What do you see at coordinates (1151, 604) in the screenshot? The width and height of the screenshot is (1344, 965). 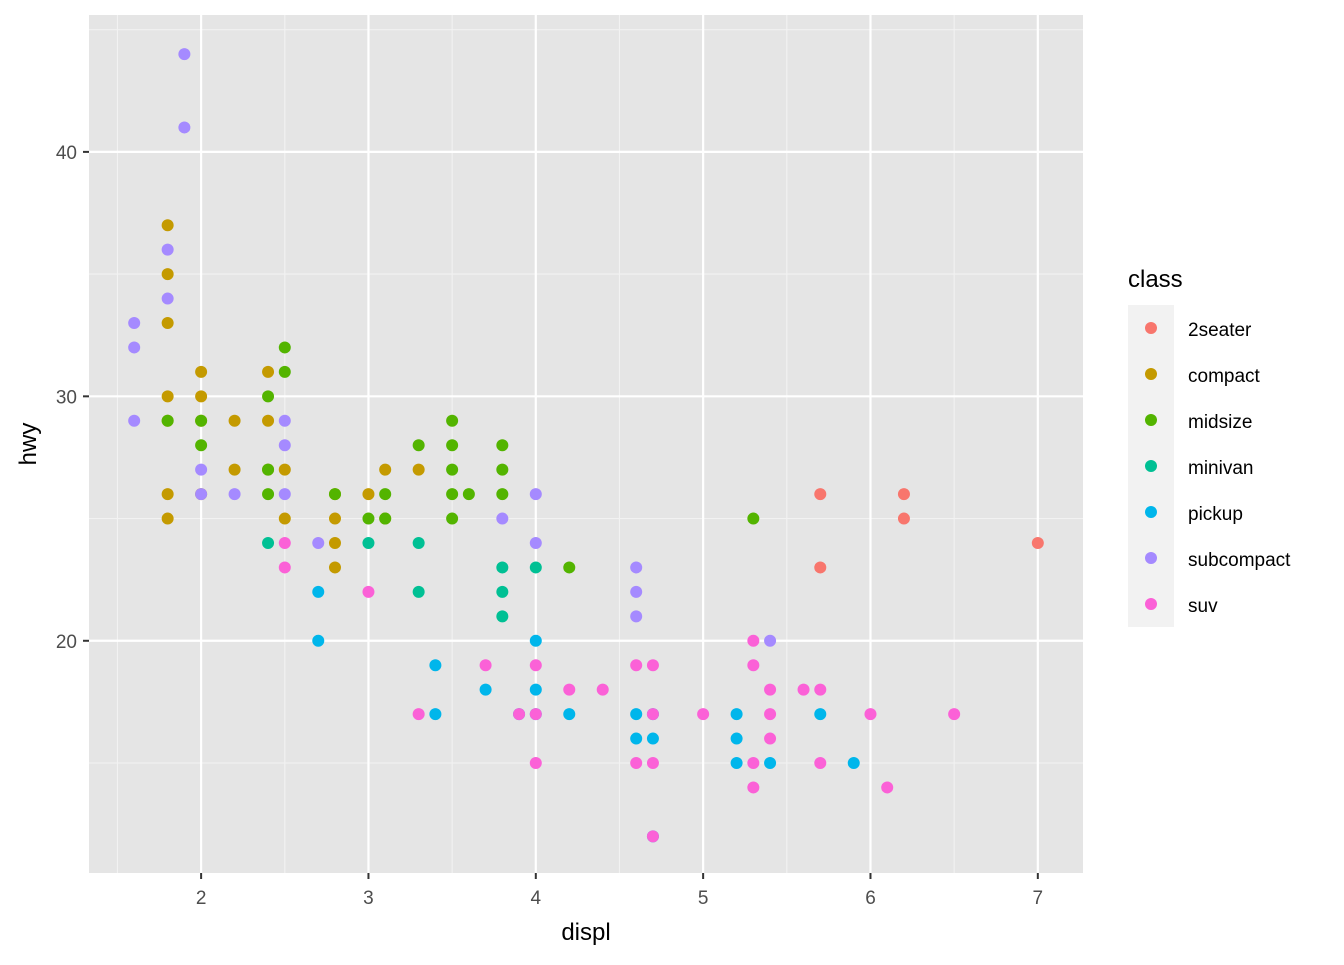 I see `legend-key-suv` at bounding box center [1151, 604].